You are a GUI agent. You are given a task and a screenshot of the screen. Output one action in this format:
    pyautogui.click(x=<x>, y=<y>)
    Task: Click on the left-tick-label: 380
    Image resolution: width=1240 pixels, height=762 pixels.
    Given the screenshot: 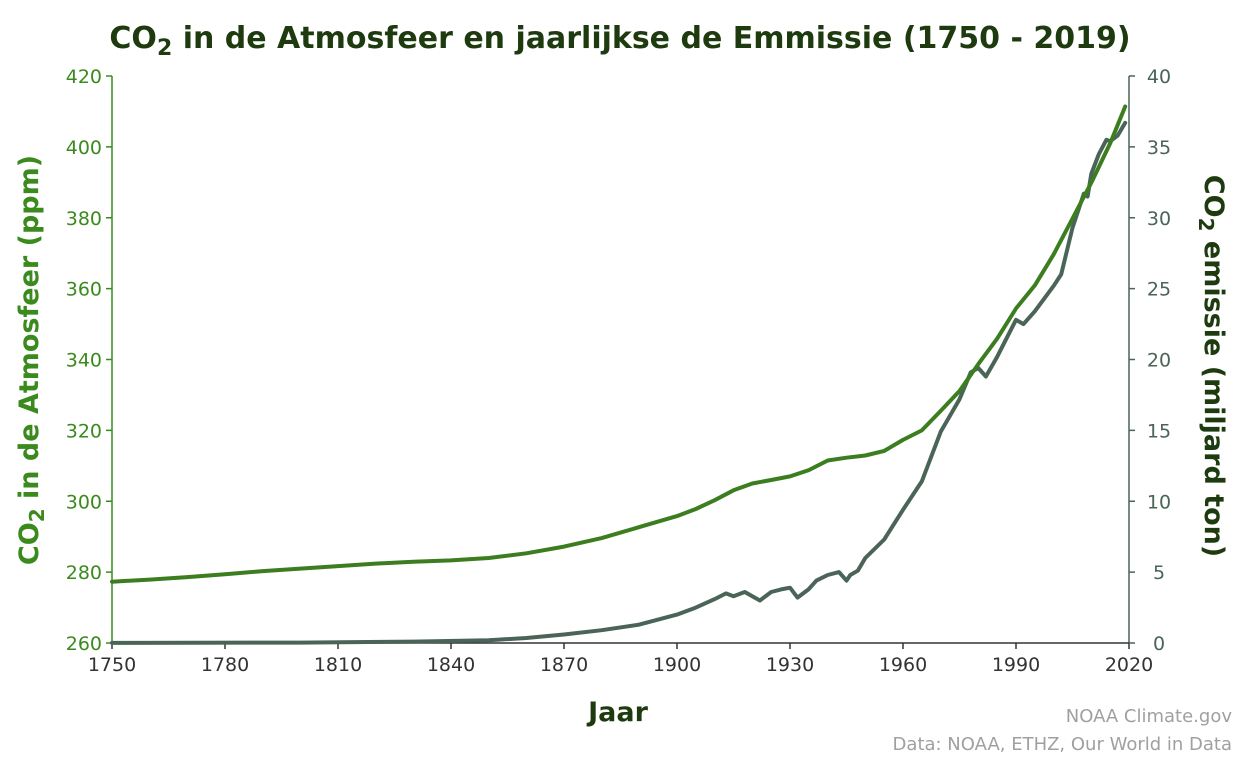 What is the action you would take?
    pyautogui.click(x=84, y=219)
    